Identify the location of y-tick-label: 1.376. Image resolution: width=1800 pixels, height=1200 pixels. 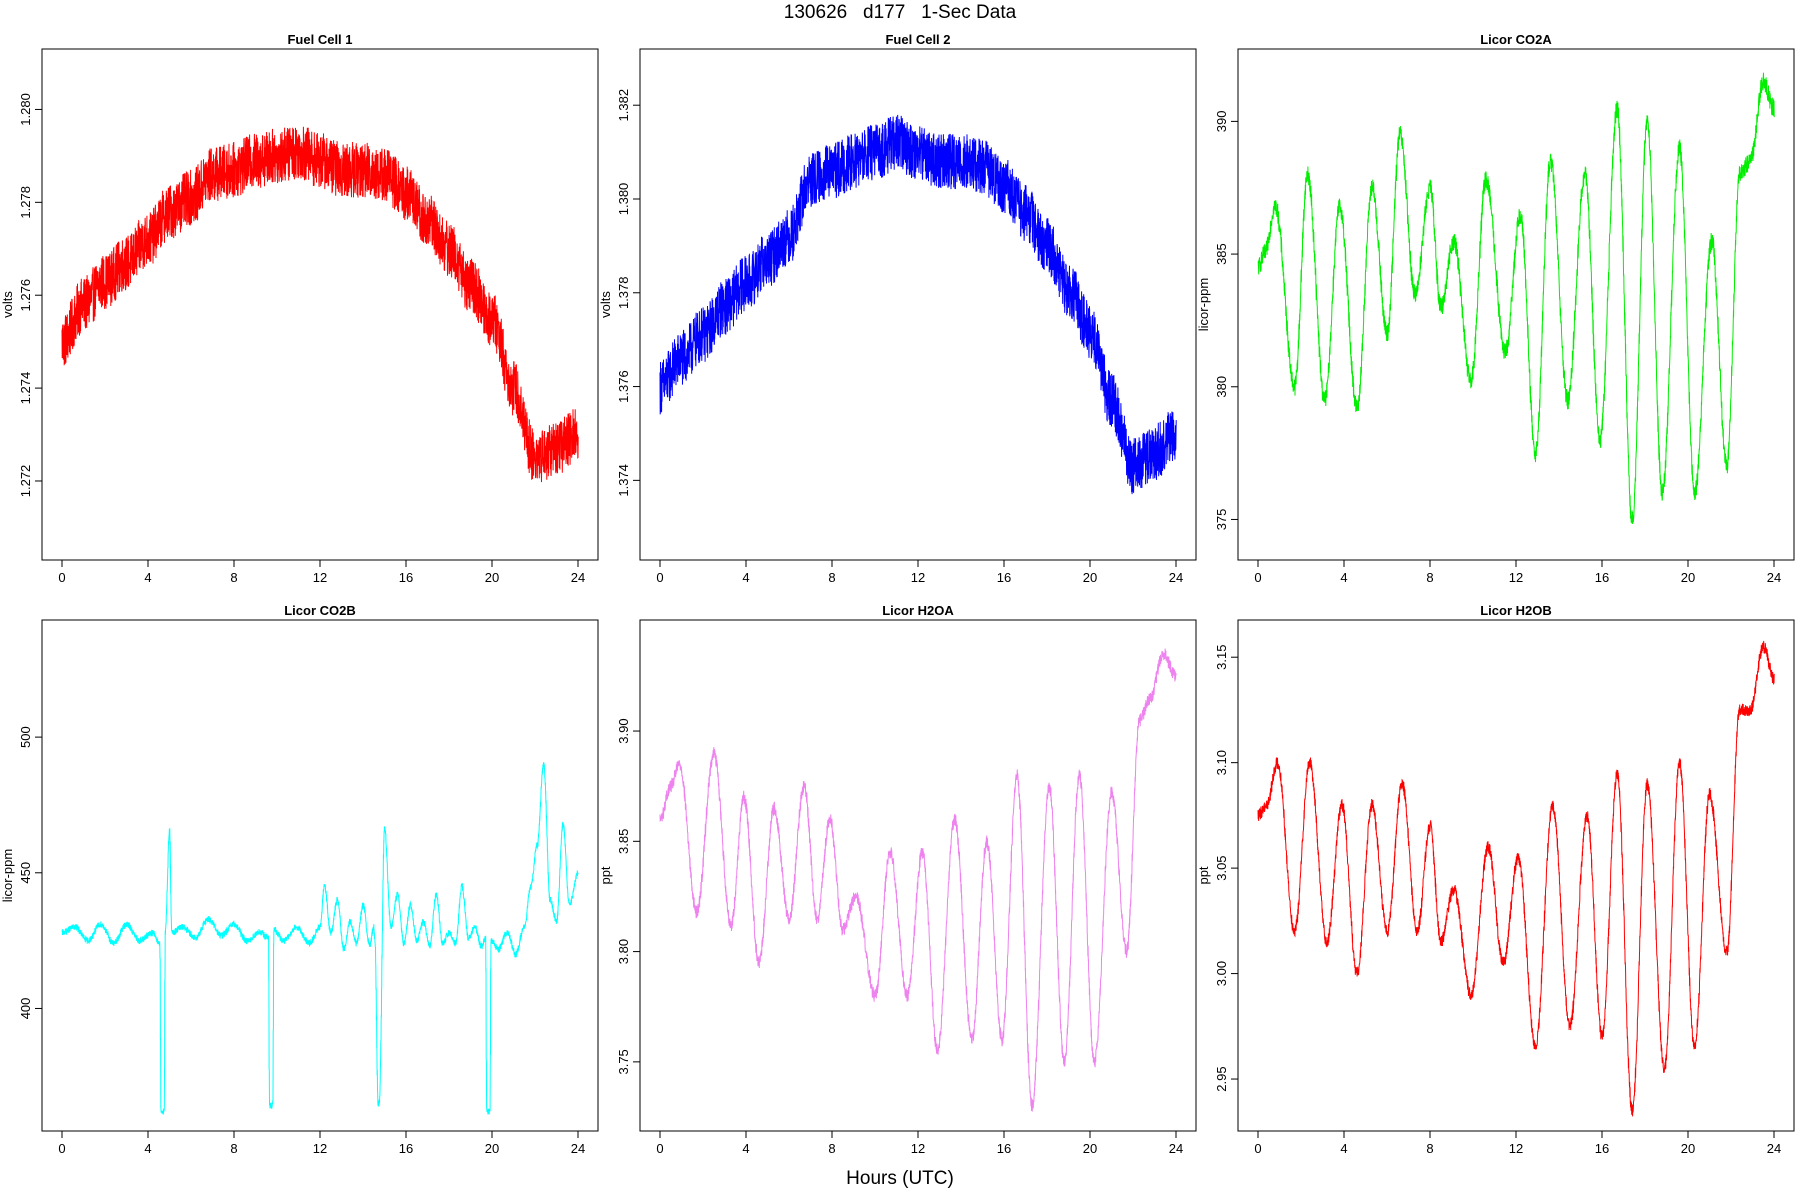
(623, 386).